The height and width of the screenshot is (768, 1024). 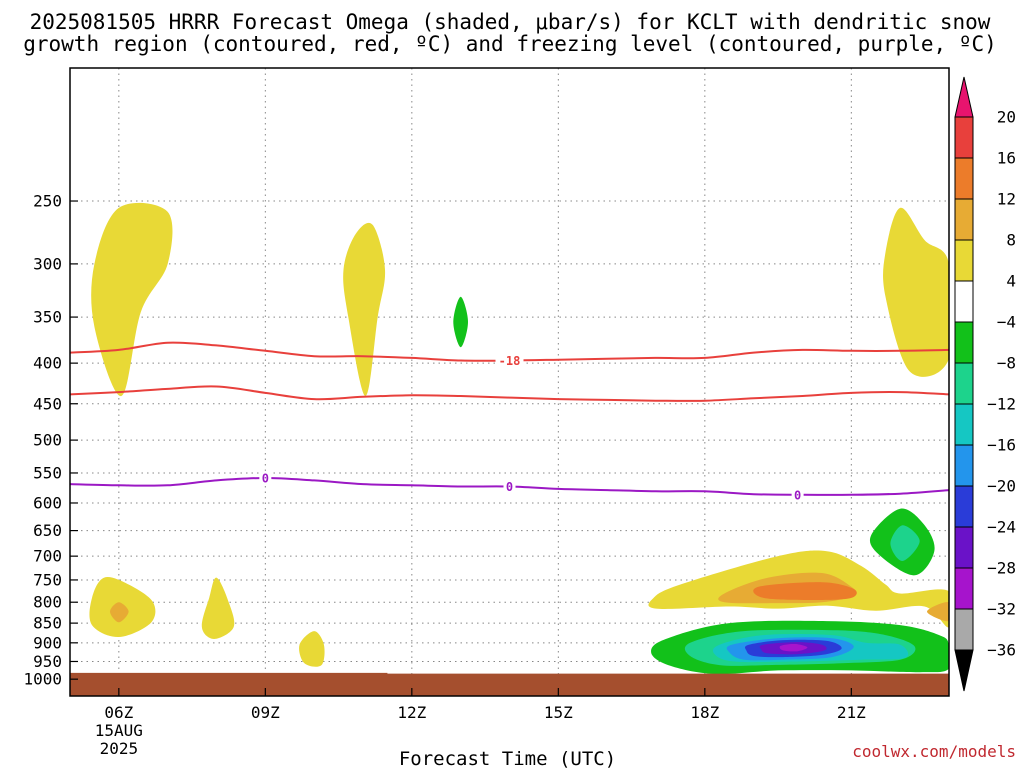 What do you see at coordinates (509, 393) in the screenshot?
I see `contour-line` at bounding box center [509, 393].